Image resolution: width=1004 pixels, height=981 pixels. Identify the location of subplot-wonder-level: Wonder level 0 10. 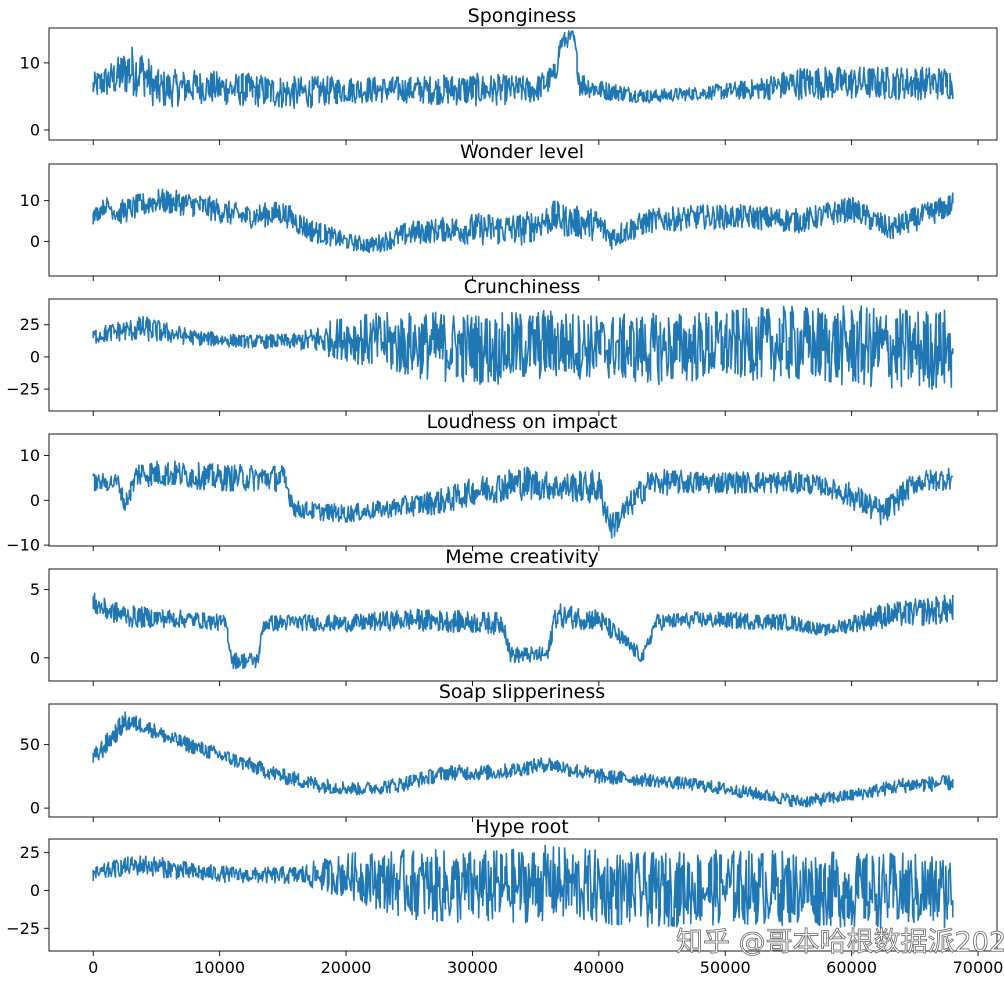
(509, 211).